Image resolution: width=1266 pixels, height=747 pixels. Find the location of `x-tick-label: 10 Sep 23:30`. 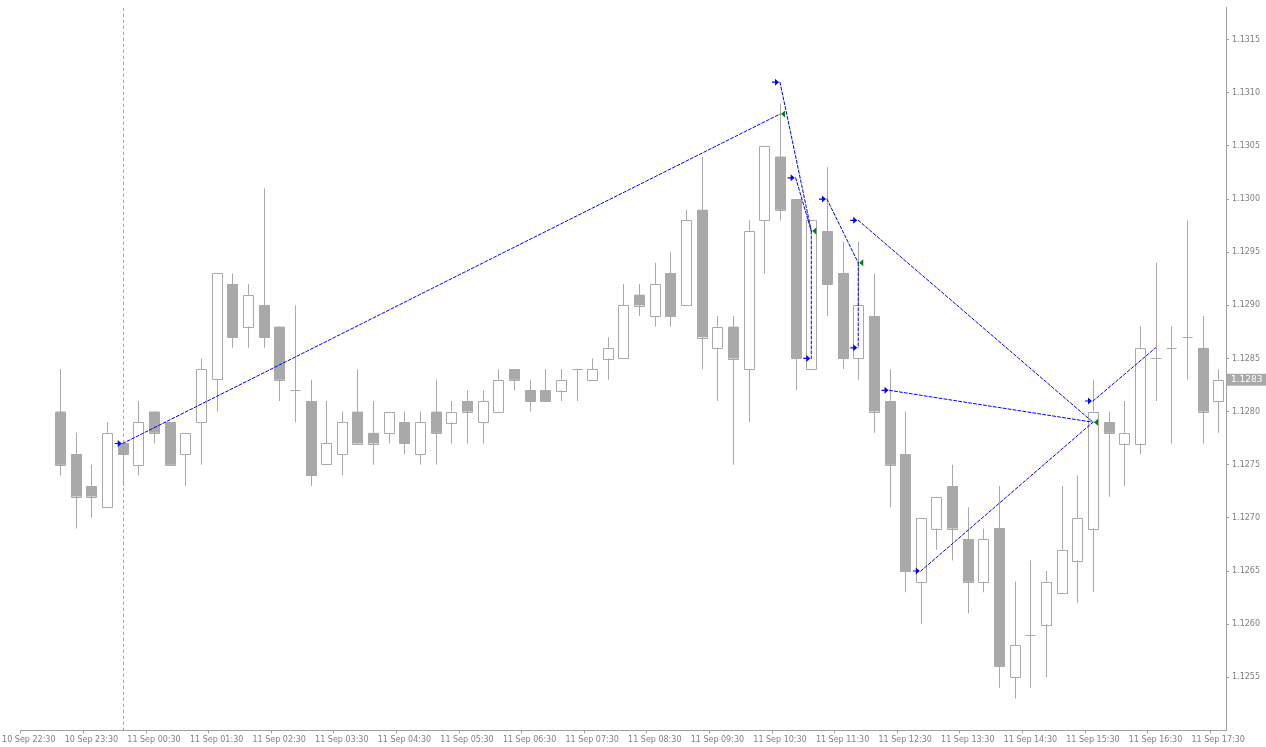

x-tick-label: 10 Sep 23:30 is located at coordinates (91, 740).